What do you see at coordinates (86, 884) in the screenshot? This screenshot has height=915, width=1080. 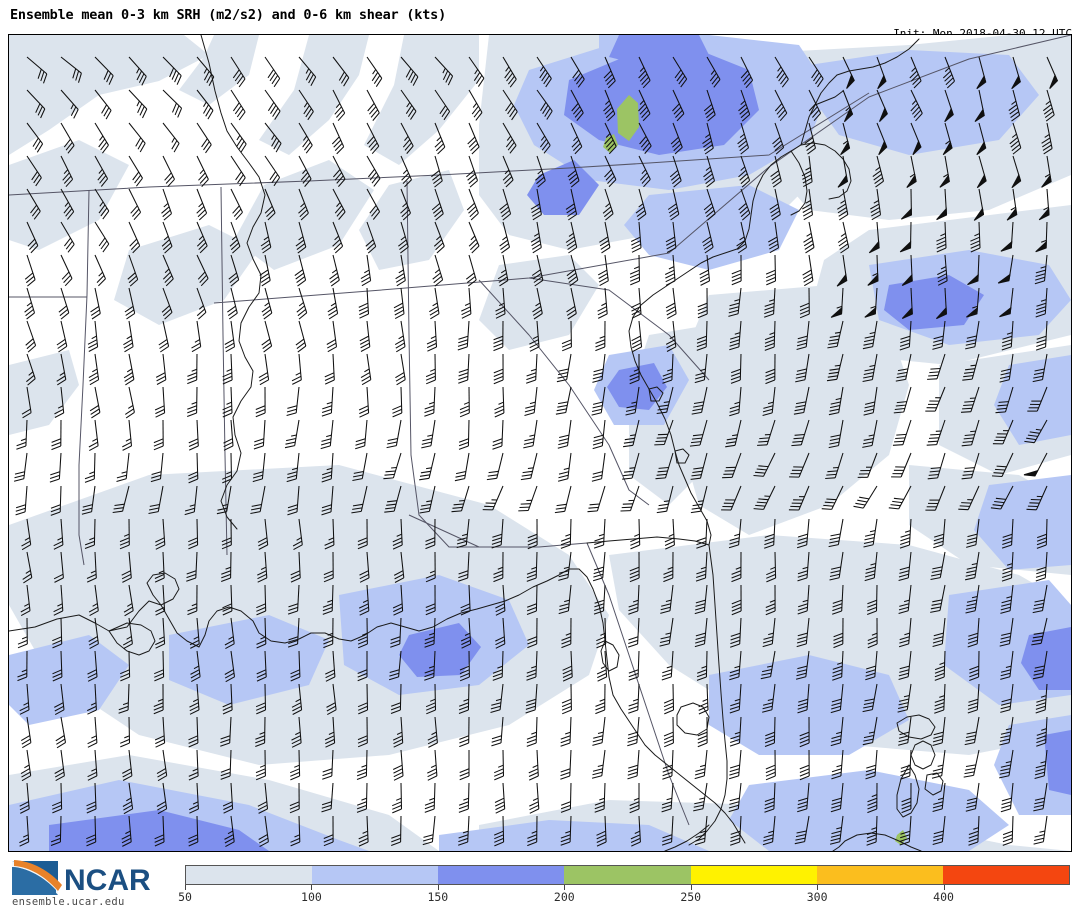 I see `ncar-logo: NCAR` at bounding box center [86, 884].